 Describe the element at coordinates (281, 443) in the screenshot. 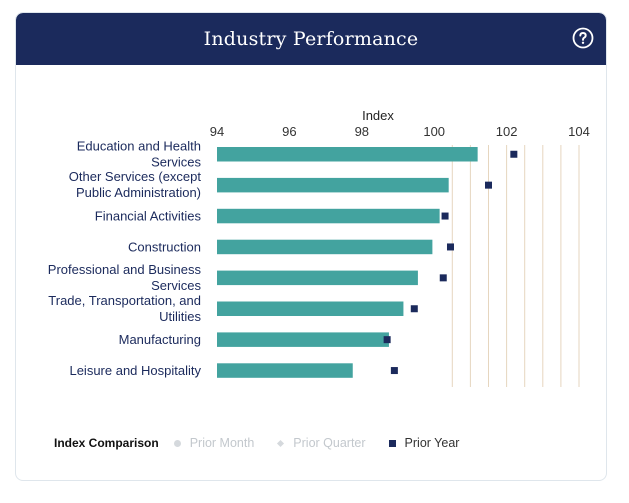

I see `diamond-icon` at that location.